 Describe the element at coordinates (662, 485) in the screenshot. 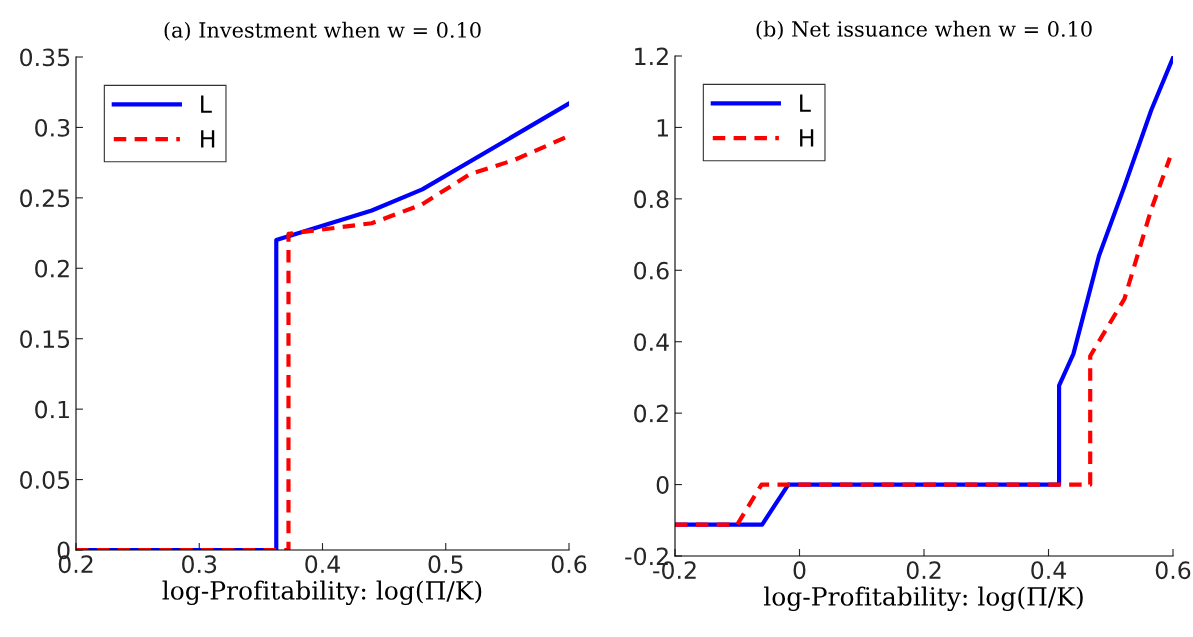

I see `y-tick-label: 0` at that location.